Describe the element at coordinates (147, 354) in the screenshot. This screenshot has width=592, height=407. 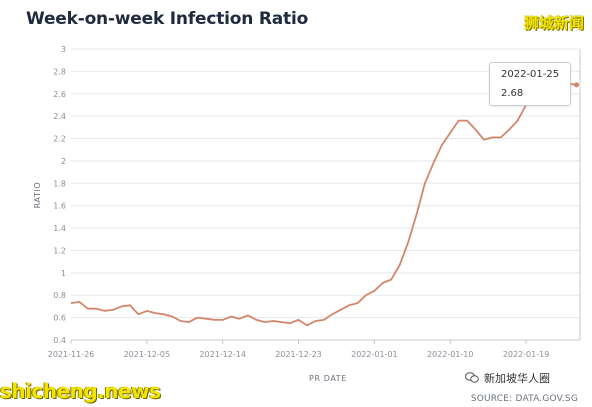
I see `x-tick-label: 2021-12-05` at that location.